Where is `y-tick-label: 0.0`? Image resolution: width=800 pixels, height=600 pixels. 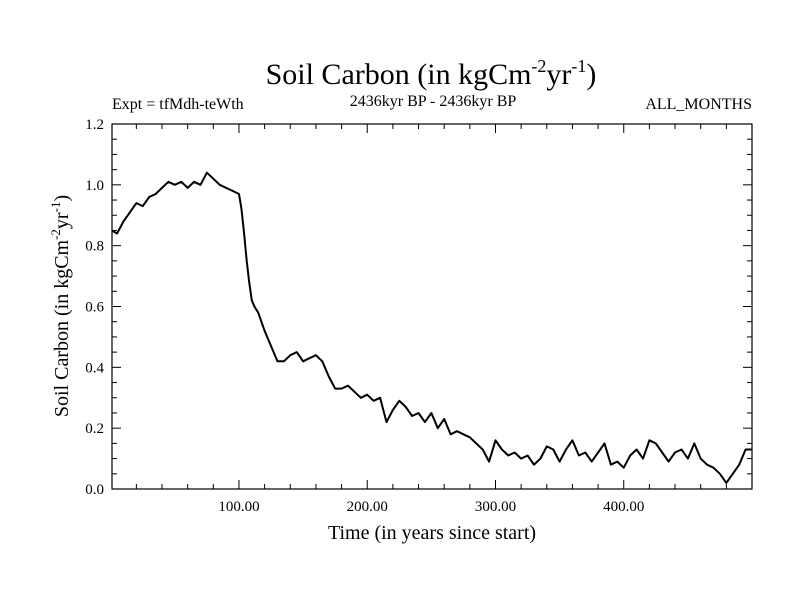
y-tick-label: 0.0 is located at coordinates (94, 490).